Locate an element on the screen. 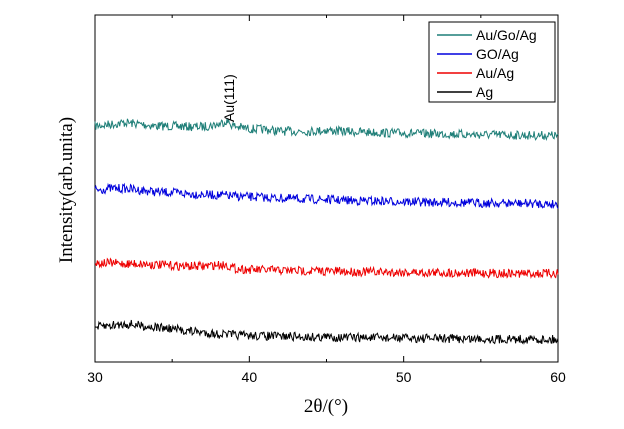 Image resolution: width=624 pixels, height=429 pixels. x-tick-label: 30 is located at coordinates (95, 377).